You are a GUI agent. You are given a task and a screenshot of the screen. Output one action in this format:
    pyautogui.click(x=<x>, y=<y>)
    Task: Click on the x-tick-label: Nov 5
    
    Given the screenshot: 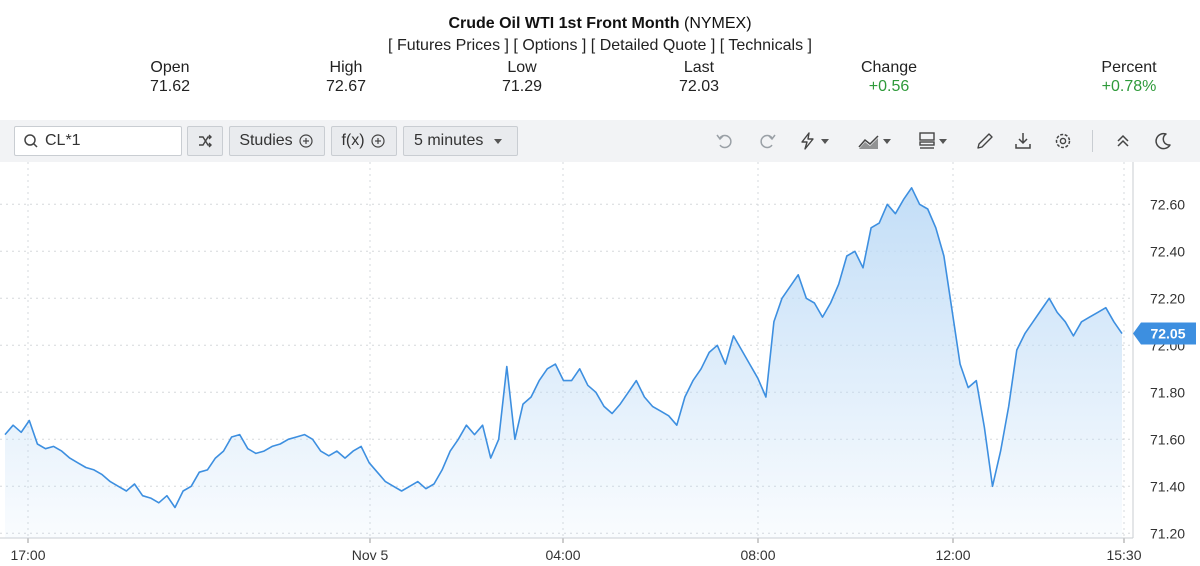 What is the action you would take?
    pyautogui.click(x=370, y=555)
    